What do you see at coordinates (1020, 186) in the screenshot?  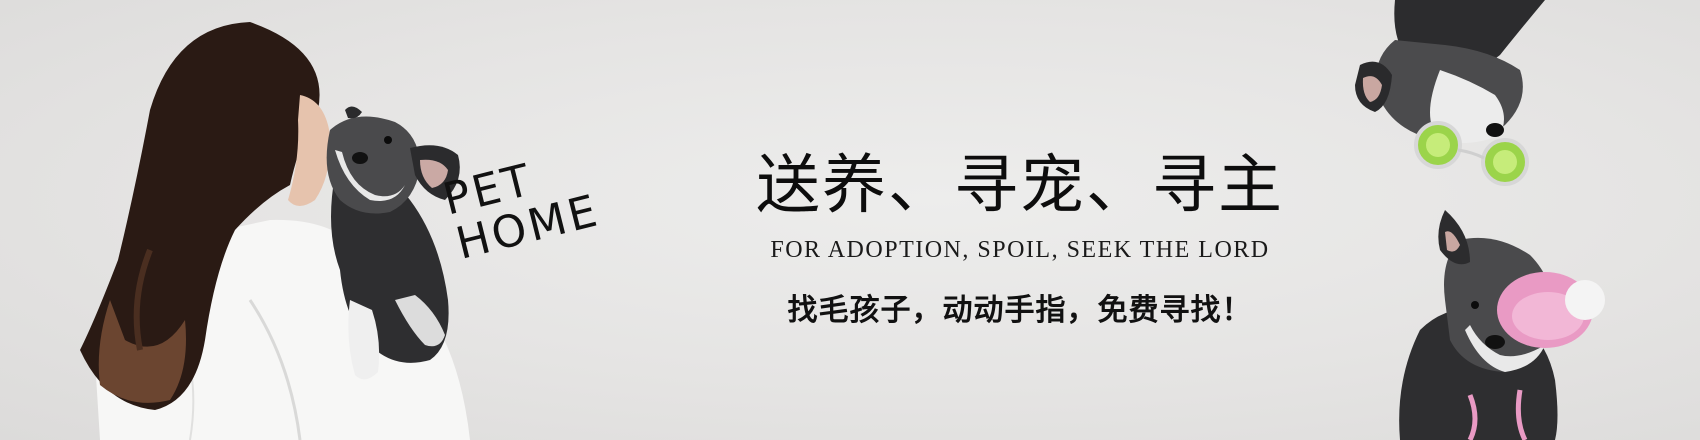 I see `headline: 送养、寻宠、寻主` at bounding box center [1020, 186].